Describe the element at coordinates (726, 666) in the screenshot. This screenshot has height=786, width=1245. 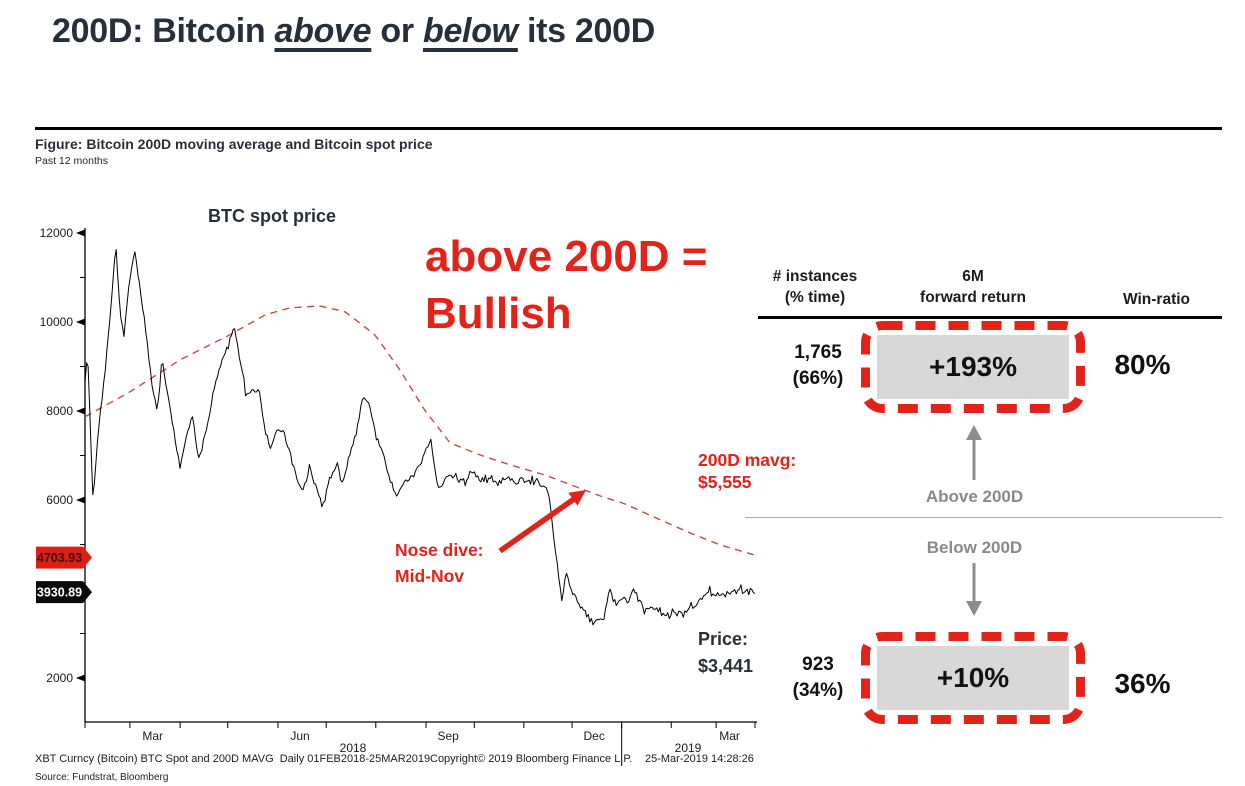
I see `price-line2: $3,441` at that location.